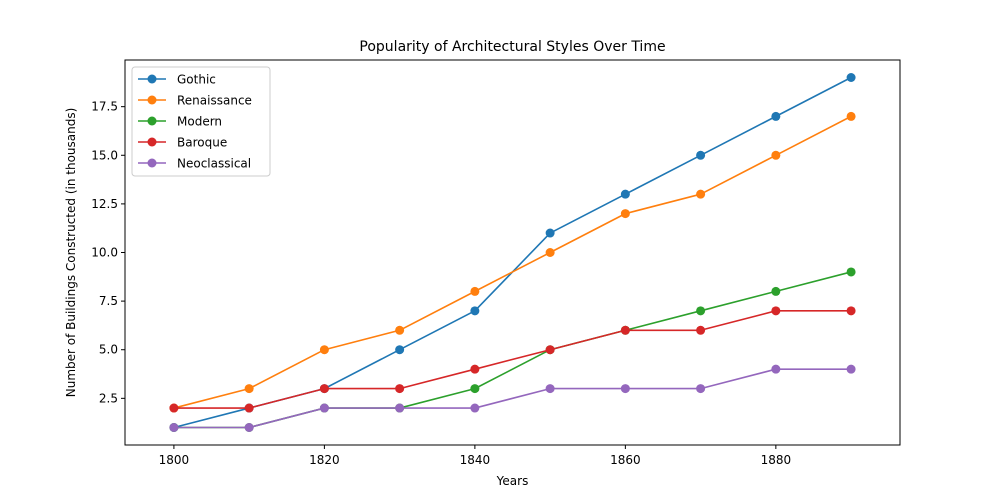 This screenshot has height=500, width=1000. I want to click on x-tick-label: 1860, so click(625, 460).